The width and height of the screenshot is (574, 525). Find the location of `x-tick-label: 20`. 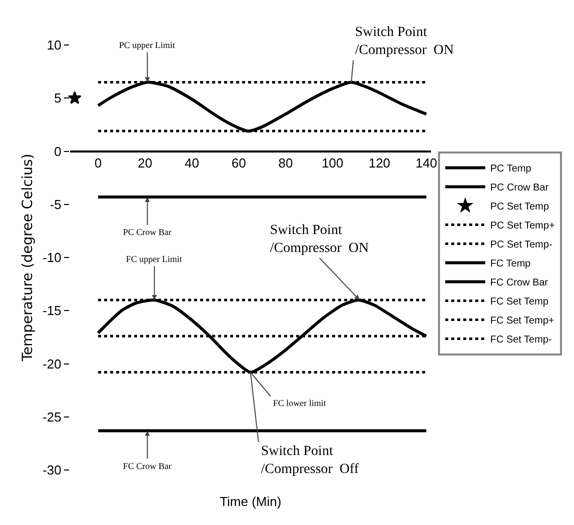

x-tick-label: 20 is located at coordinates (145, 163).